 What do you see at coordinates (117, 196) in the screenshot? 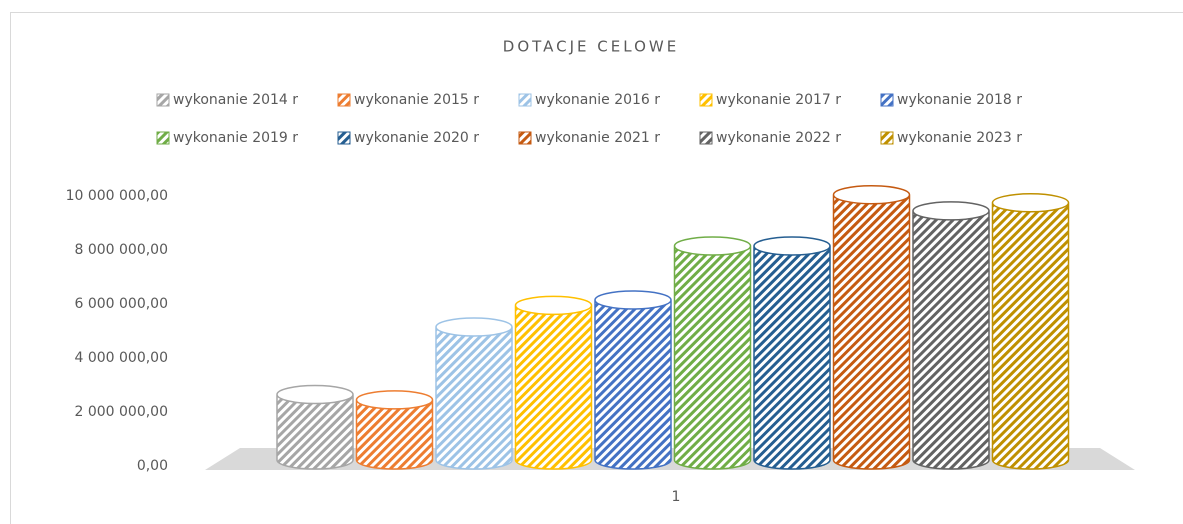
I see `y-tick-label: 10 000 000,00` at bounding box center [117, 196].